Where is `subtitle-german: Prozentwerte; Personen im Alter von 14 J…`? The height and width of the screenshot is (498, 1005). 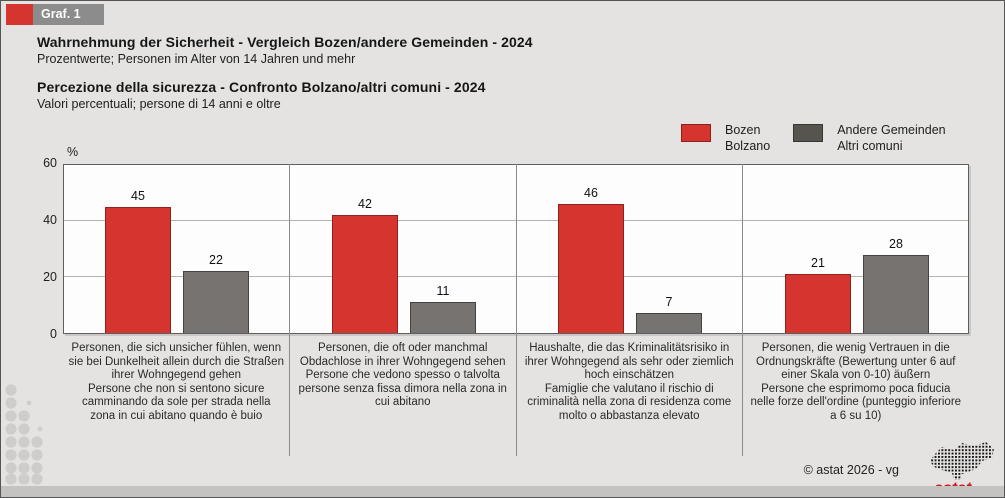 subtitle-german: Prozentwerte; Personen im Alter von 14 J… is located at coordinates (196, 59).